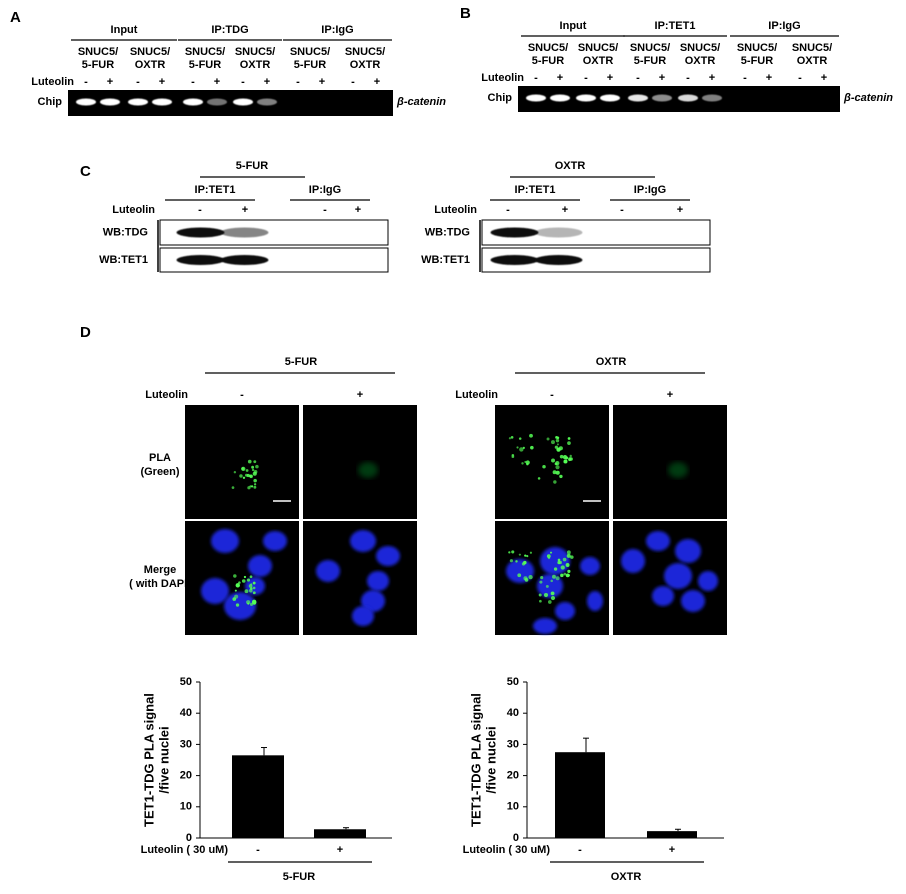  I want to click on label: IP:TDG, so click(229, 30).